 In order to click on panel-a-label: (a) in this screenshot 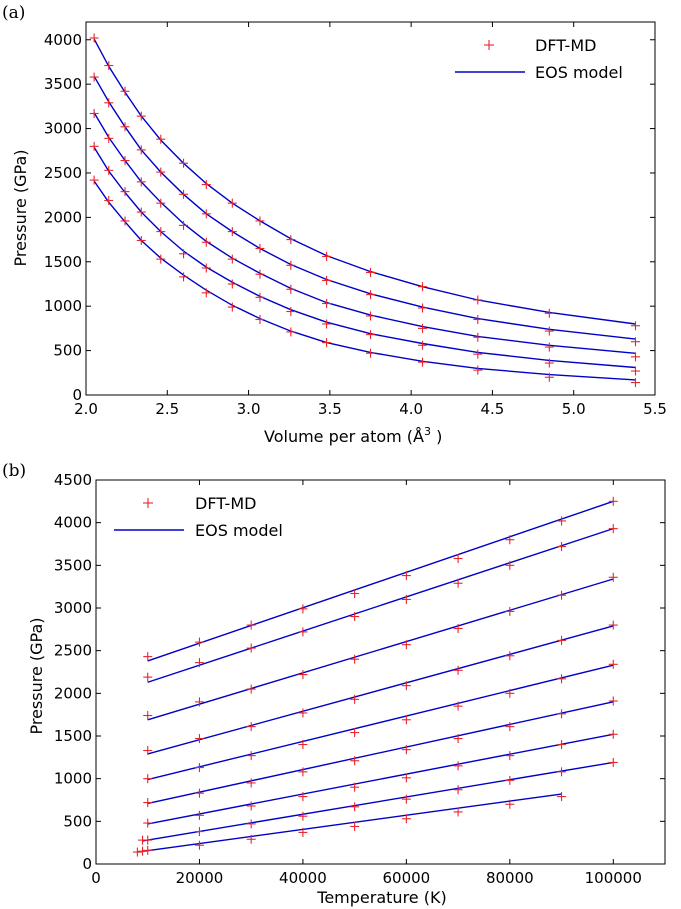, I will do `click(13, 13)`.